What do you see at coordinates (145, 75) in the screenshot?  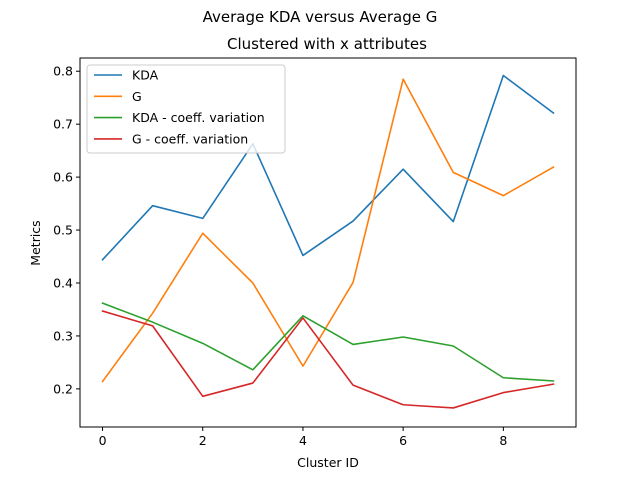 I see `legend-label-1: KDA` at bounding box center [145, 75].